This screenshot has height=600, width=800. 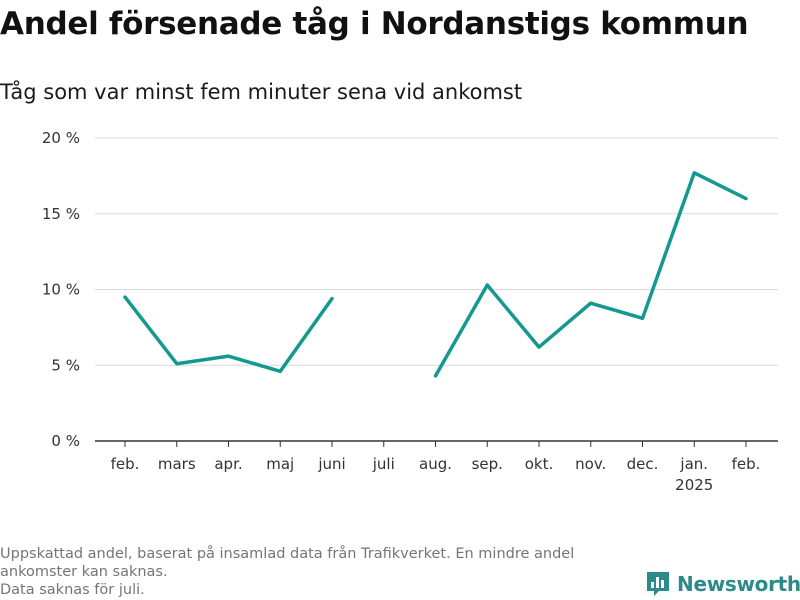 I want to click on y-tick-label: 5 %, so click(x=65, y=365).